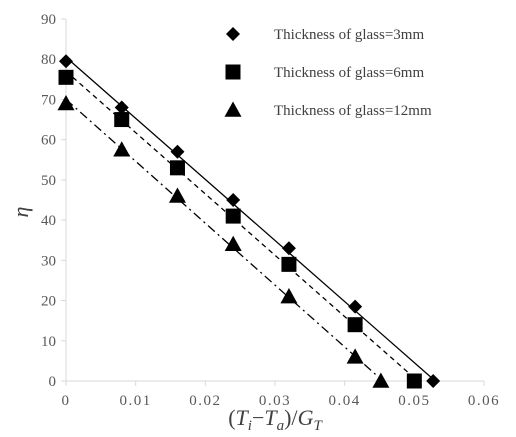  Describe the element at coordinates (345, 401) in the screenshot. I see `x-tick-label: 0.04` at that location.